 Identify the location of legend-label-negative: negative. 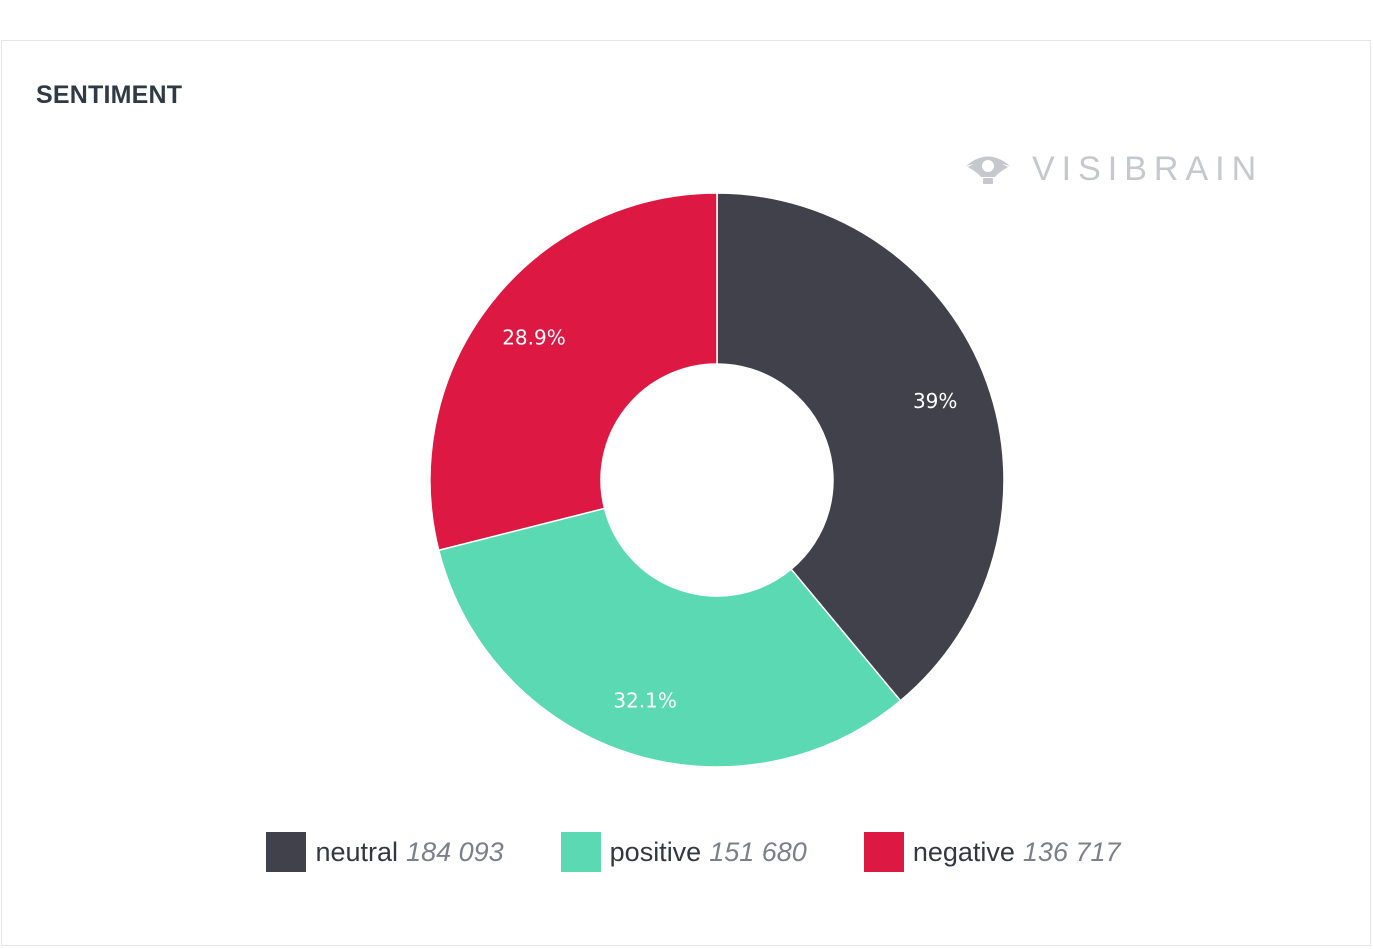
(963, 851).